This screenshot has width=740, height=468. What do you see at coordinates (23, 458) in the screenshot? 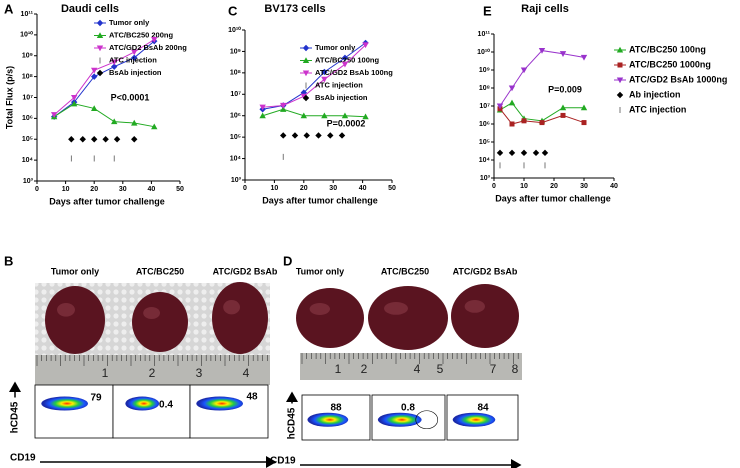
I see `x-axis-title: CD19` at bounding box center [23, 458].